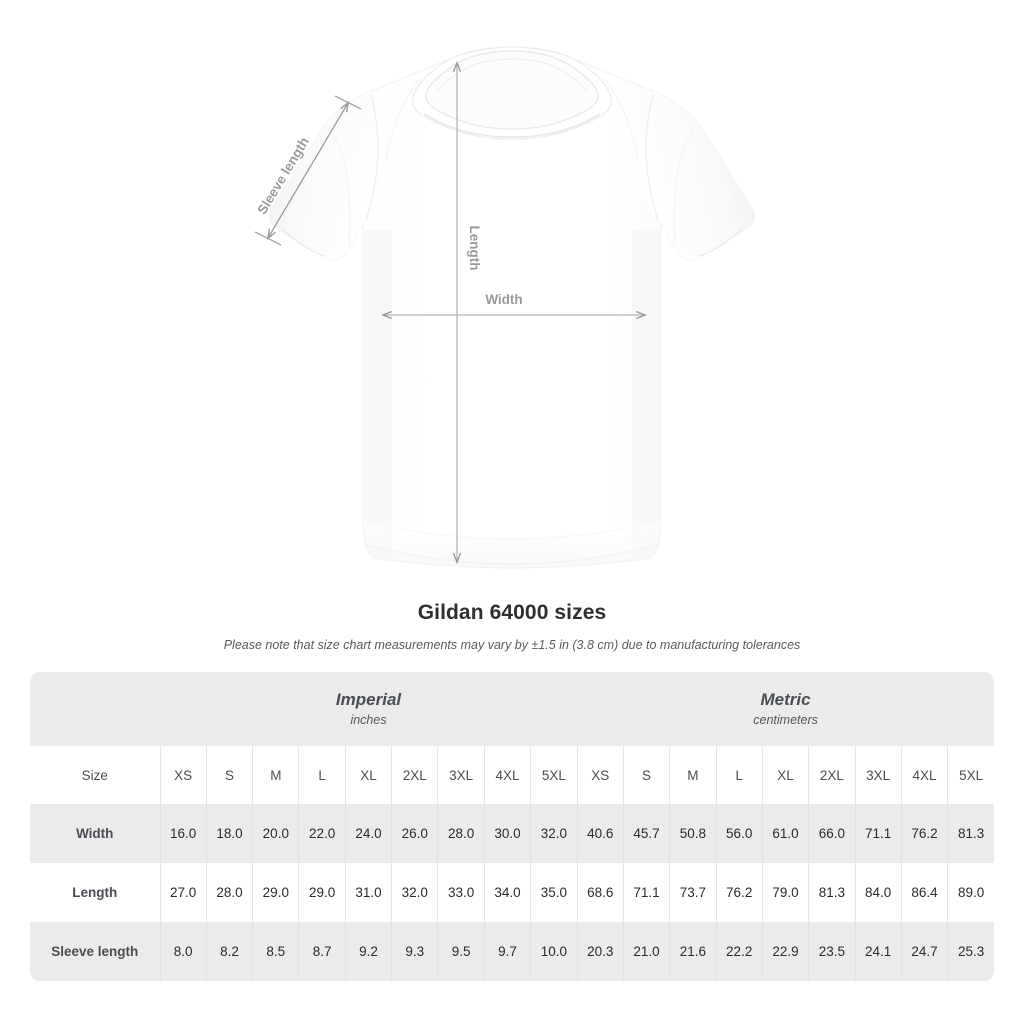 The width and height of the screenshot is (1024, 1024). I want to click on column-header-imperial-l: L, so click(322, 775).